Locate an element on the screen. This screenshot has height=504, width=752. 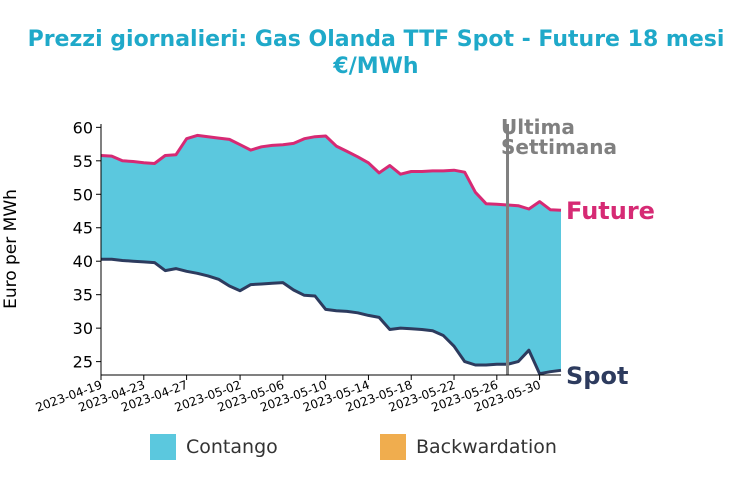
y-tick-label: 45 is located at coordinates (83, 228).